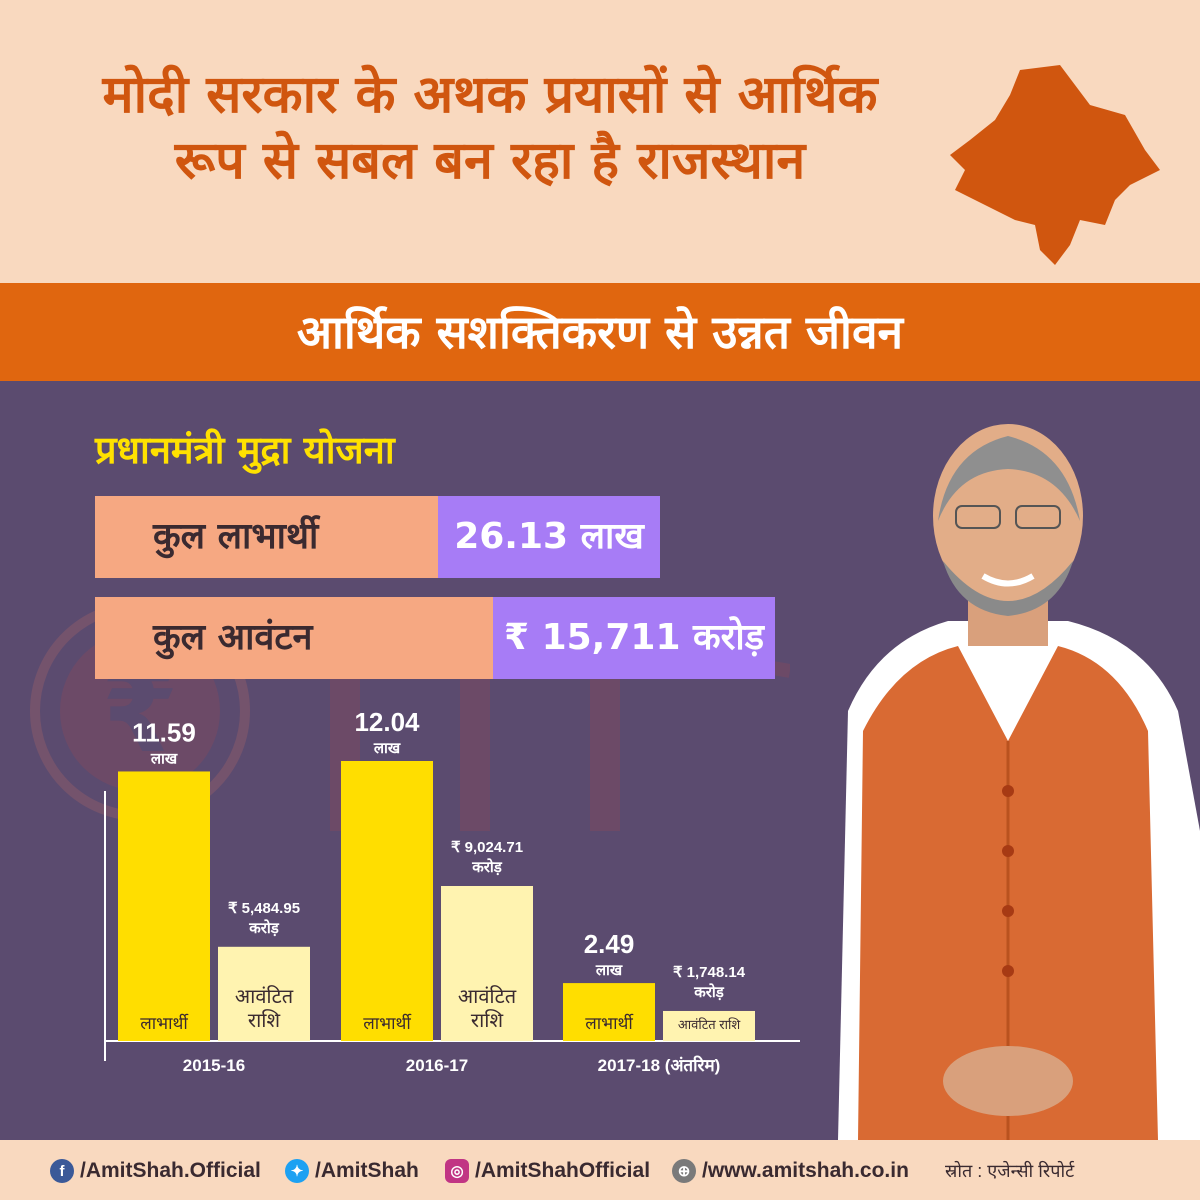 The height and width of the screenshot is (1200, 1200). What do you see at coordinates (214, 1065) in the screenshot?
I see `x-tick-label: 2015-16` at bounding box center [214, 1065].